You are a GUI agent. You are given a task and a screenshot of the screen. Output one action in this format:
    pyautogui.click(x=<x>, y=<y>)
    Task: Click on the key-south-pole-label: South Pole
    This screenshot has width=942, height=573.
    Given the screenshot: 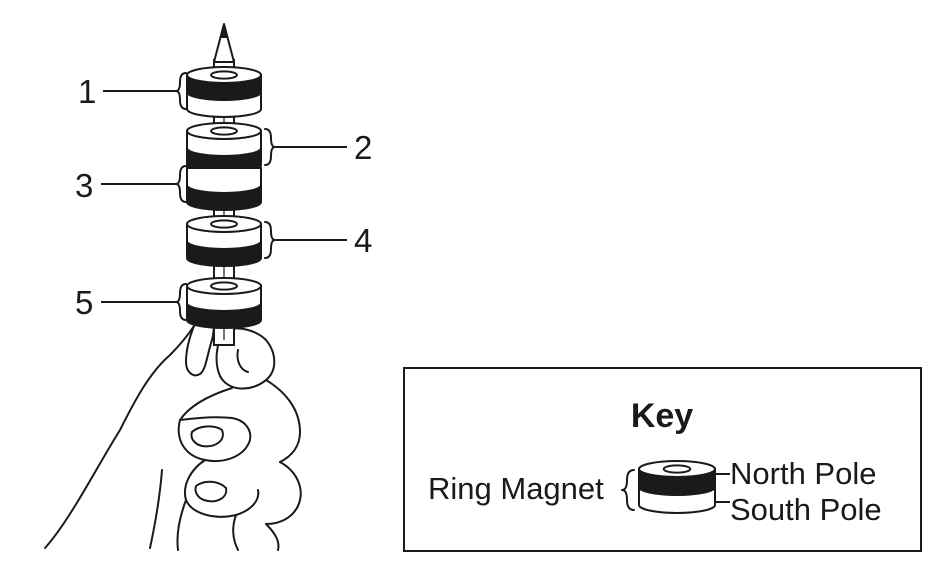 What is the action you would take?
    pyautogui.click(x=806, y=509)
    